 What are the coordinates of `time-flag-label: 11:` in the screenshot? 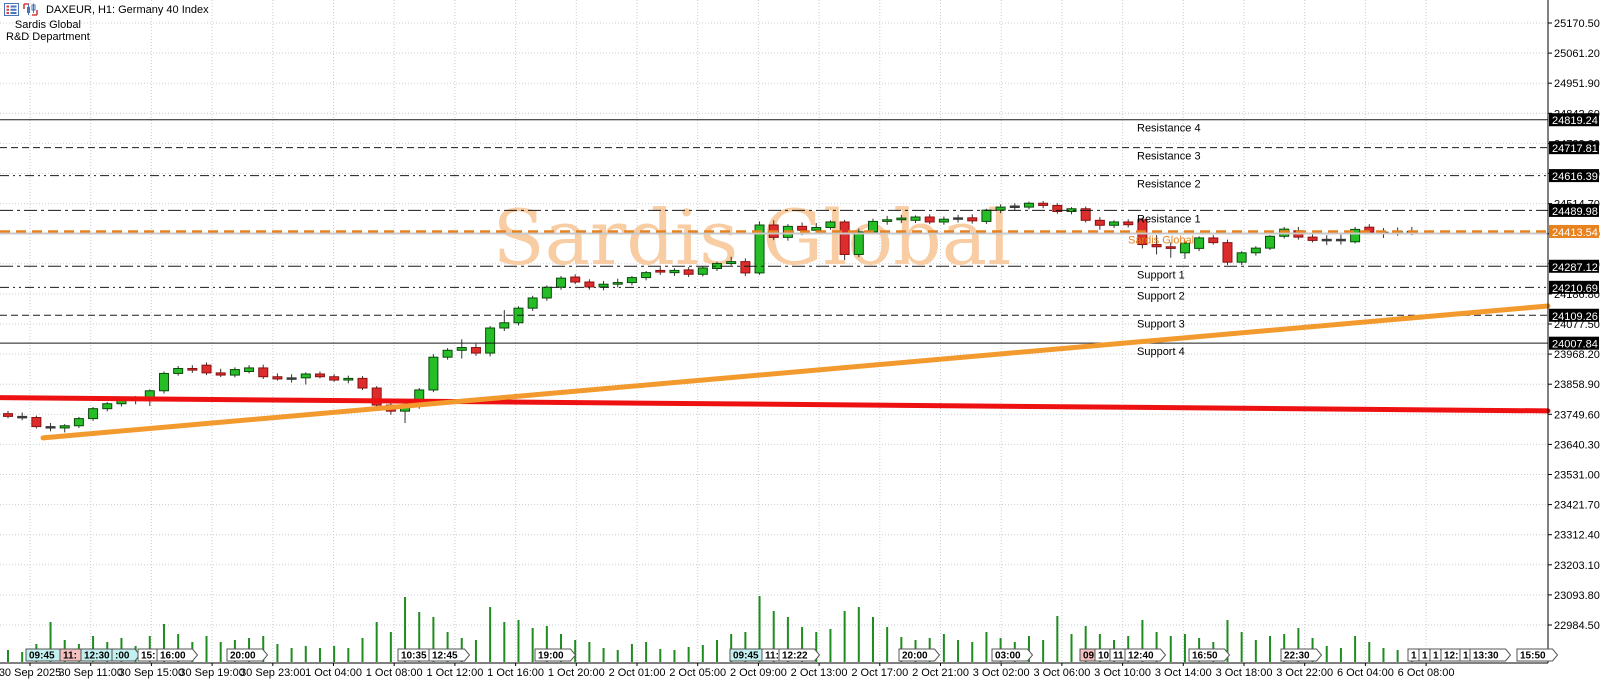 It's located at (772, 656).